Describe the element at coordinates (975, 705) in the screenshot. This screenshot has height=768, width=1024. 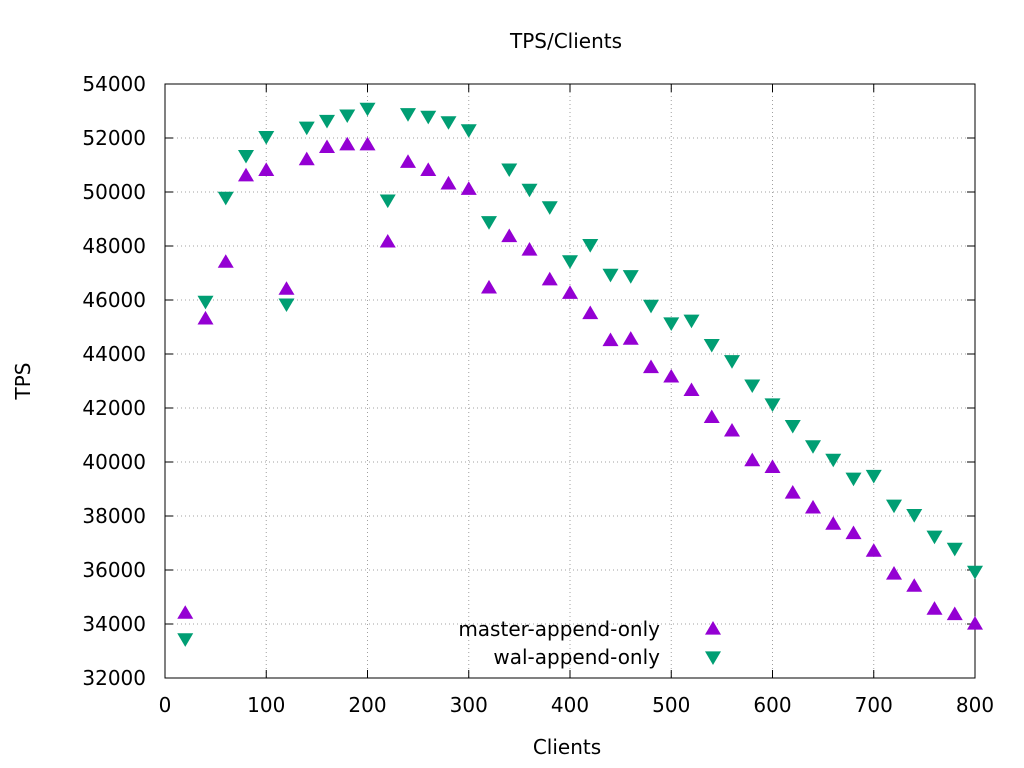
I see `x-tick-label: 800` at that location.